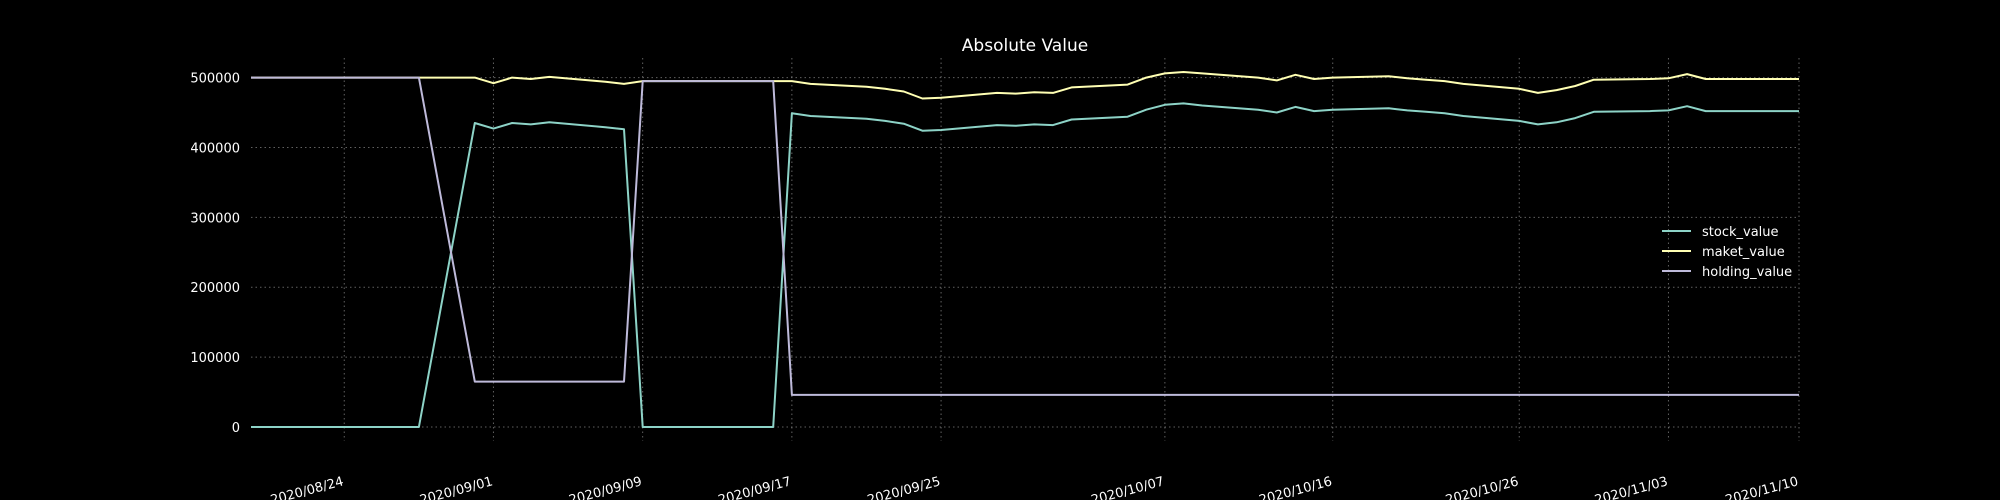  I want to click on x-tick-label: 2020/11/03, so click(1631, 487).